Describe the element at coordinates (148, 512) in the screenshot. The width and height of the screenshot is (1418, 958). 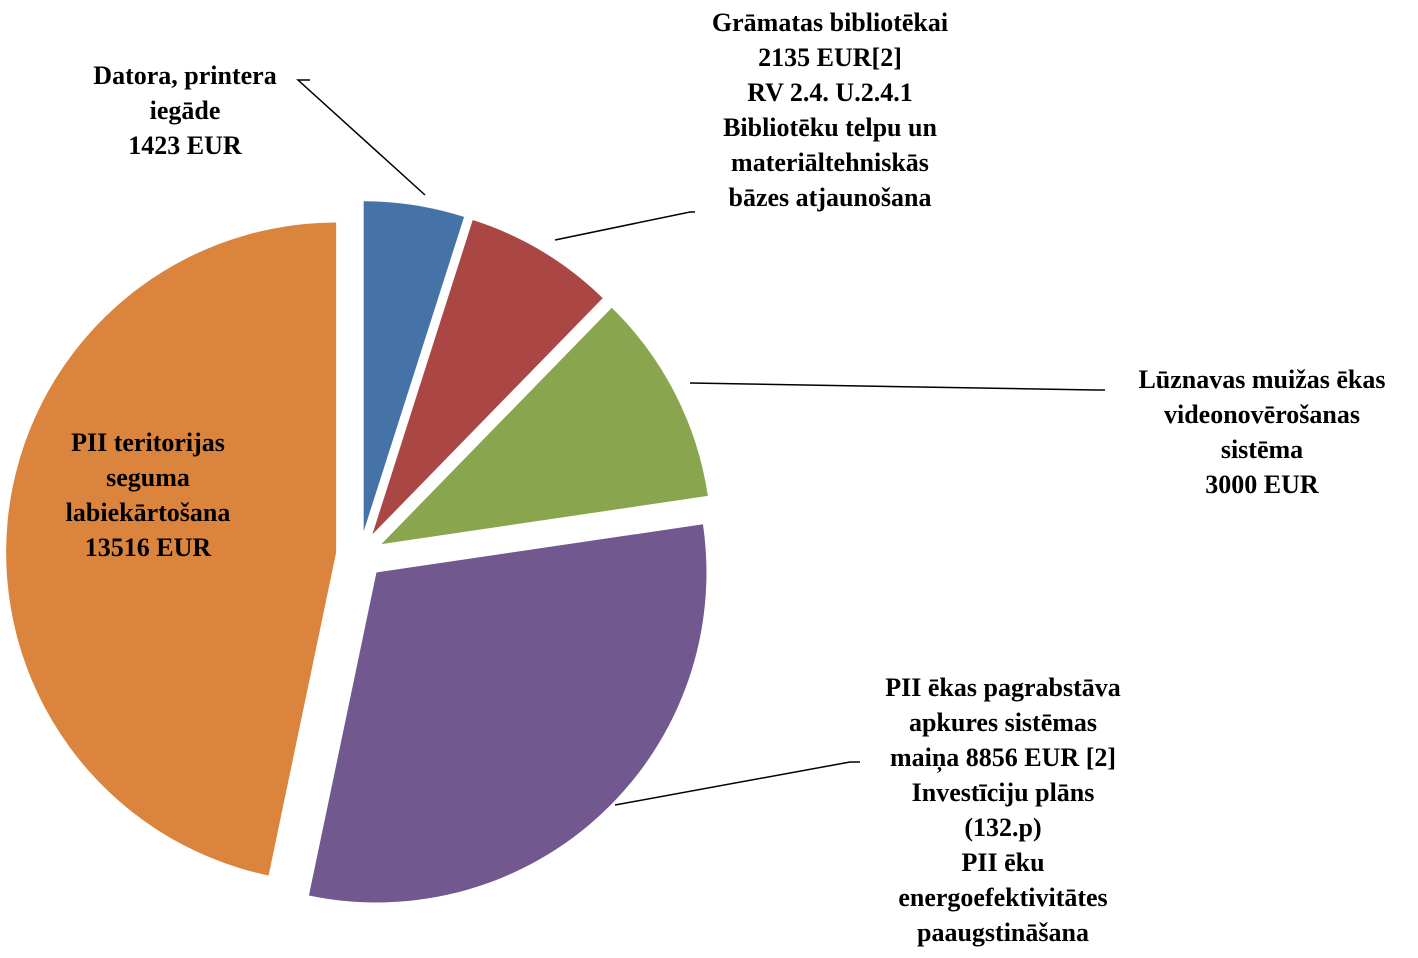
I see `slice-label: labiekārtošana` at that location.